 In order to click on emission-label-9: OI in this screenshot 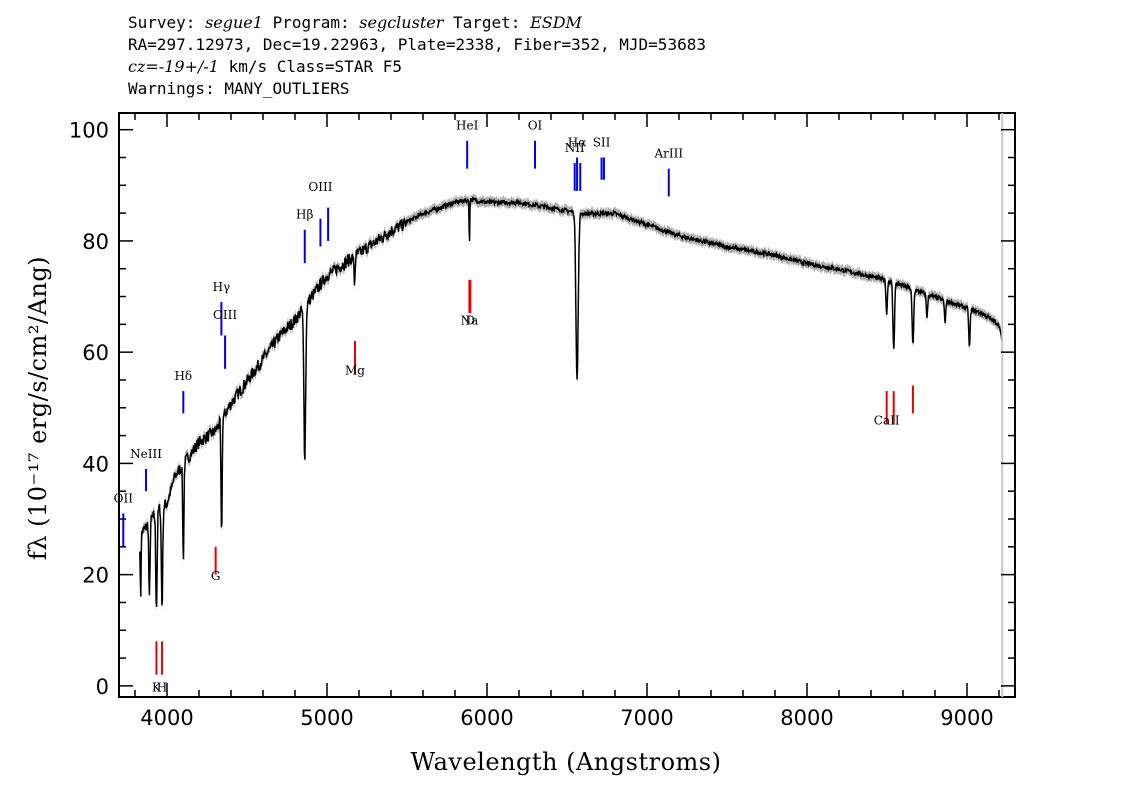, I will do `click(535, 126)`.